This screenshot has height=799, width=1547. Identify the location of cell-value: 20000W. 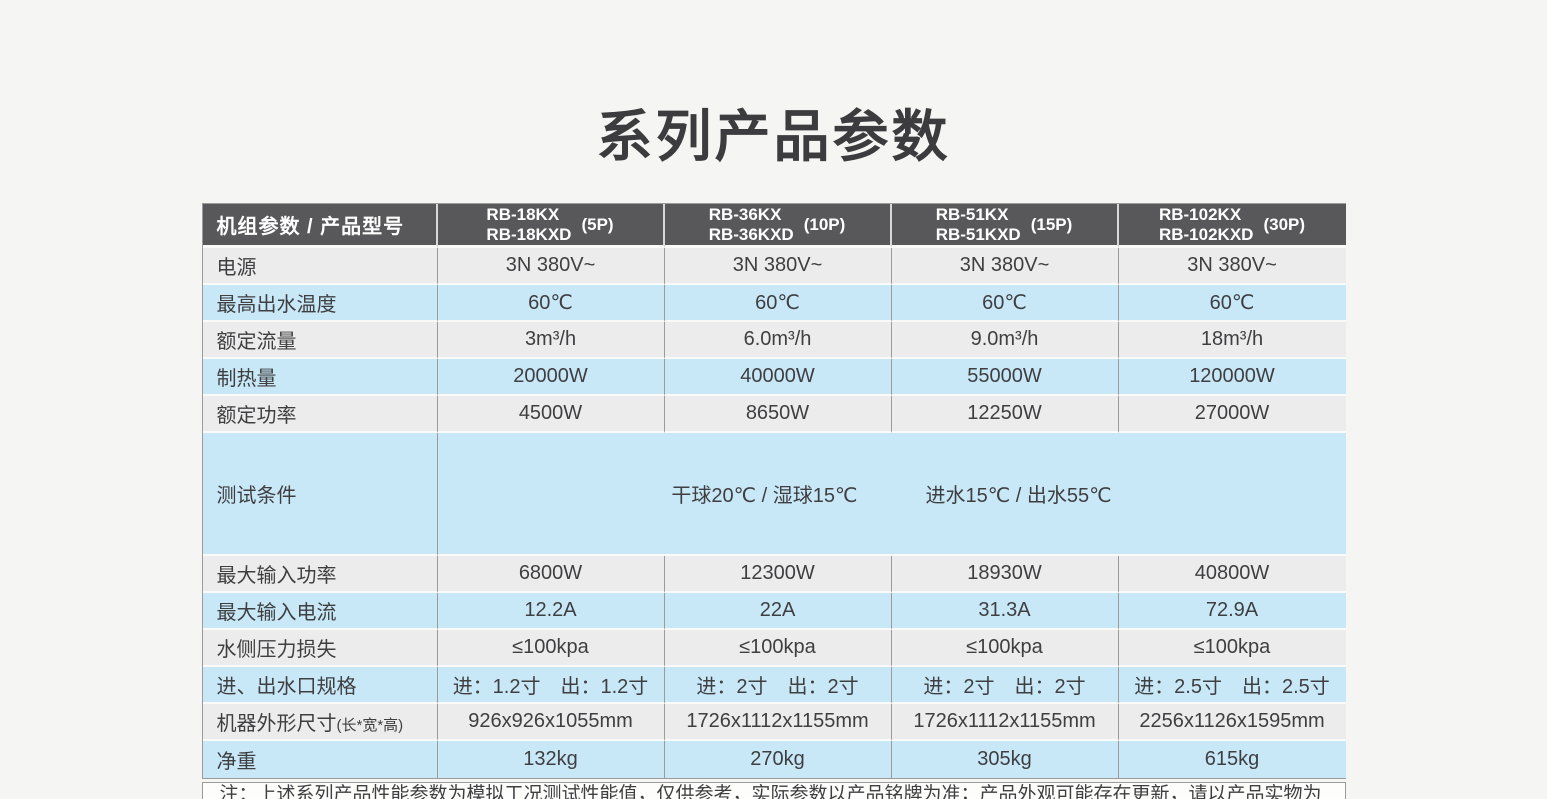
(551, 377).